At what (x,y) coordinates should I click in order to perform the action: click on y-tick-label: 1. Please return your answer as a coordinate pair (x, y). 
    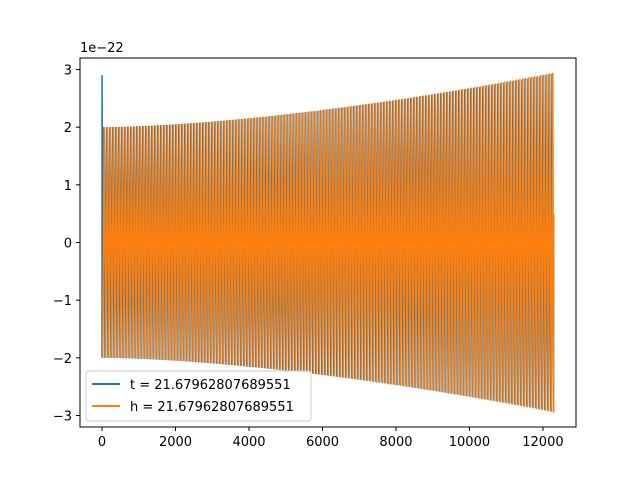
    Looking at the image, I should click on (68, 186).